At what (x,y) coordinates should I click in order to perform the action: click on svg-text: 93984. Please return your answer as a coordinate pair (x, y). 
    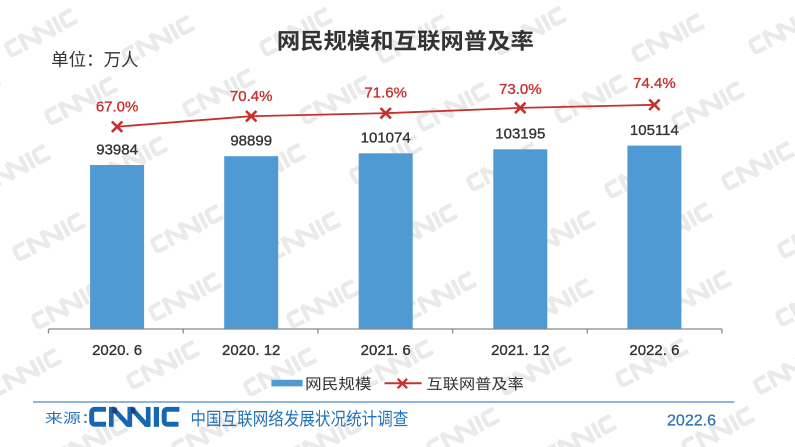
    Looking at the image, I should click on (117, 149).